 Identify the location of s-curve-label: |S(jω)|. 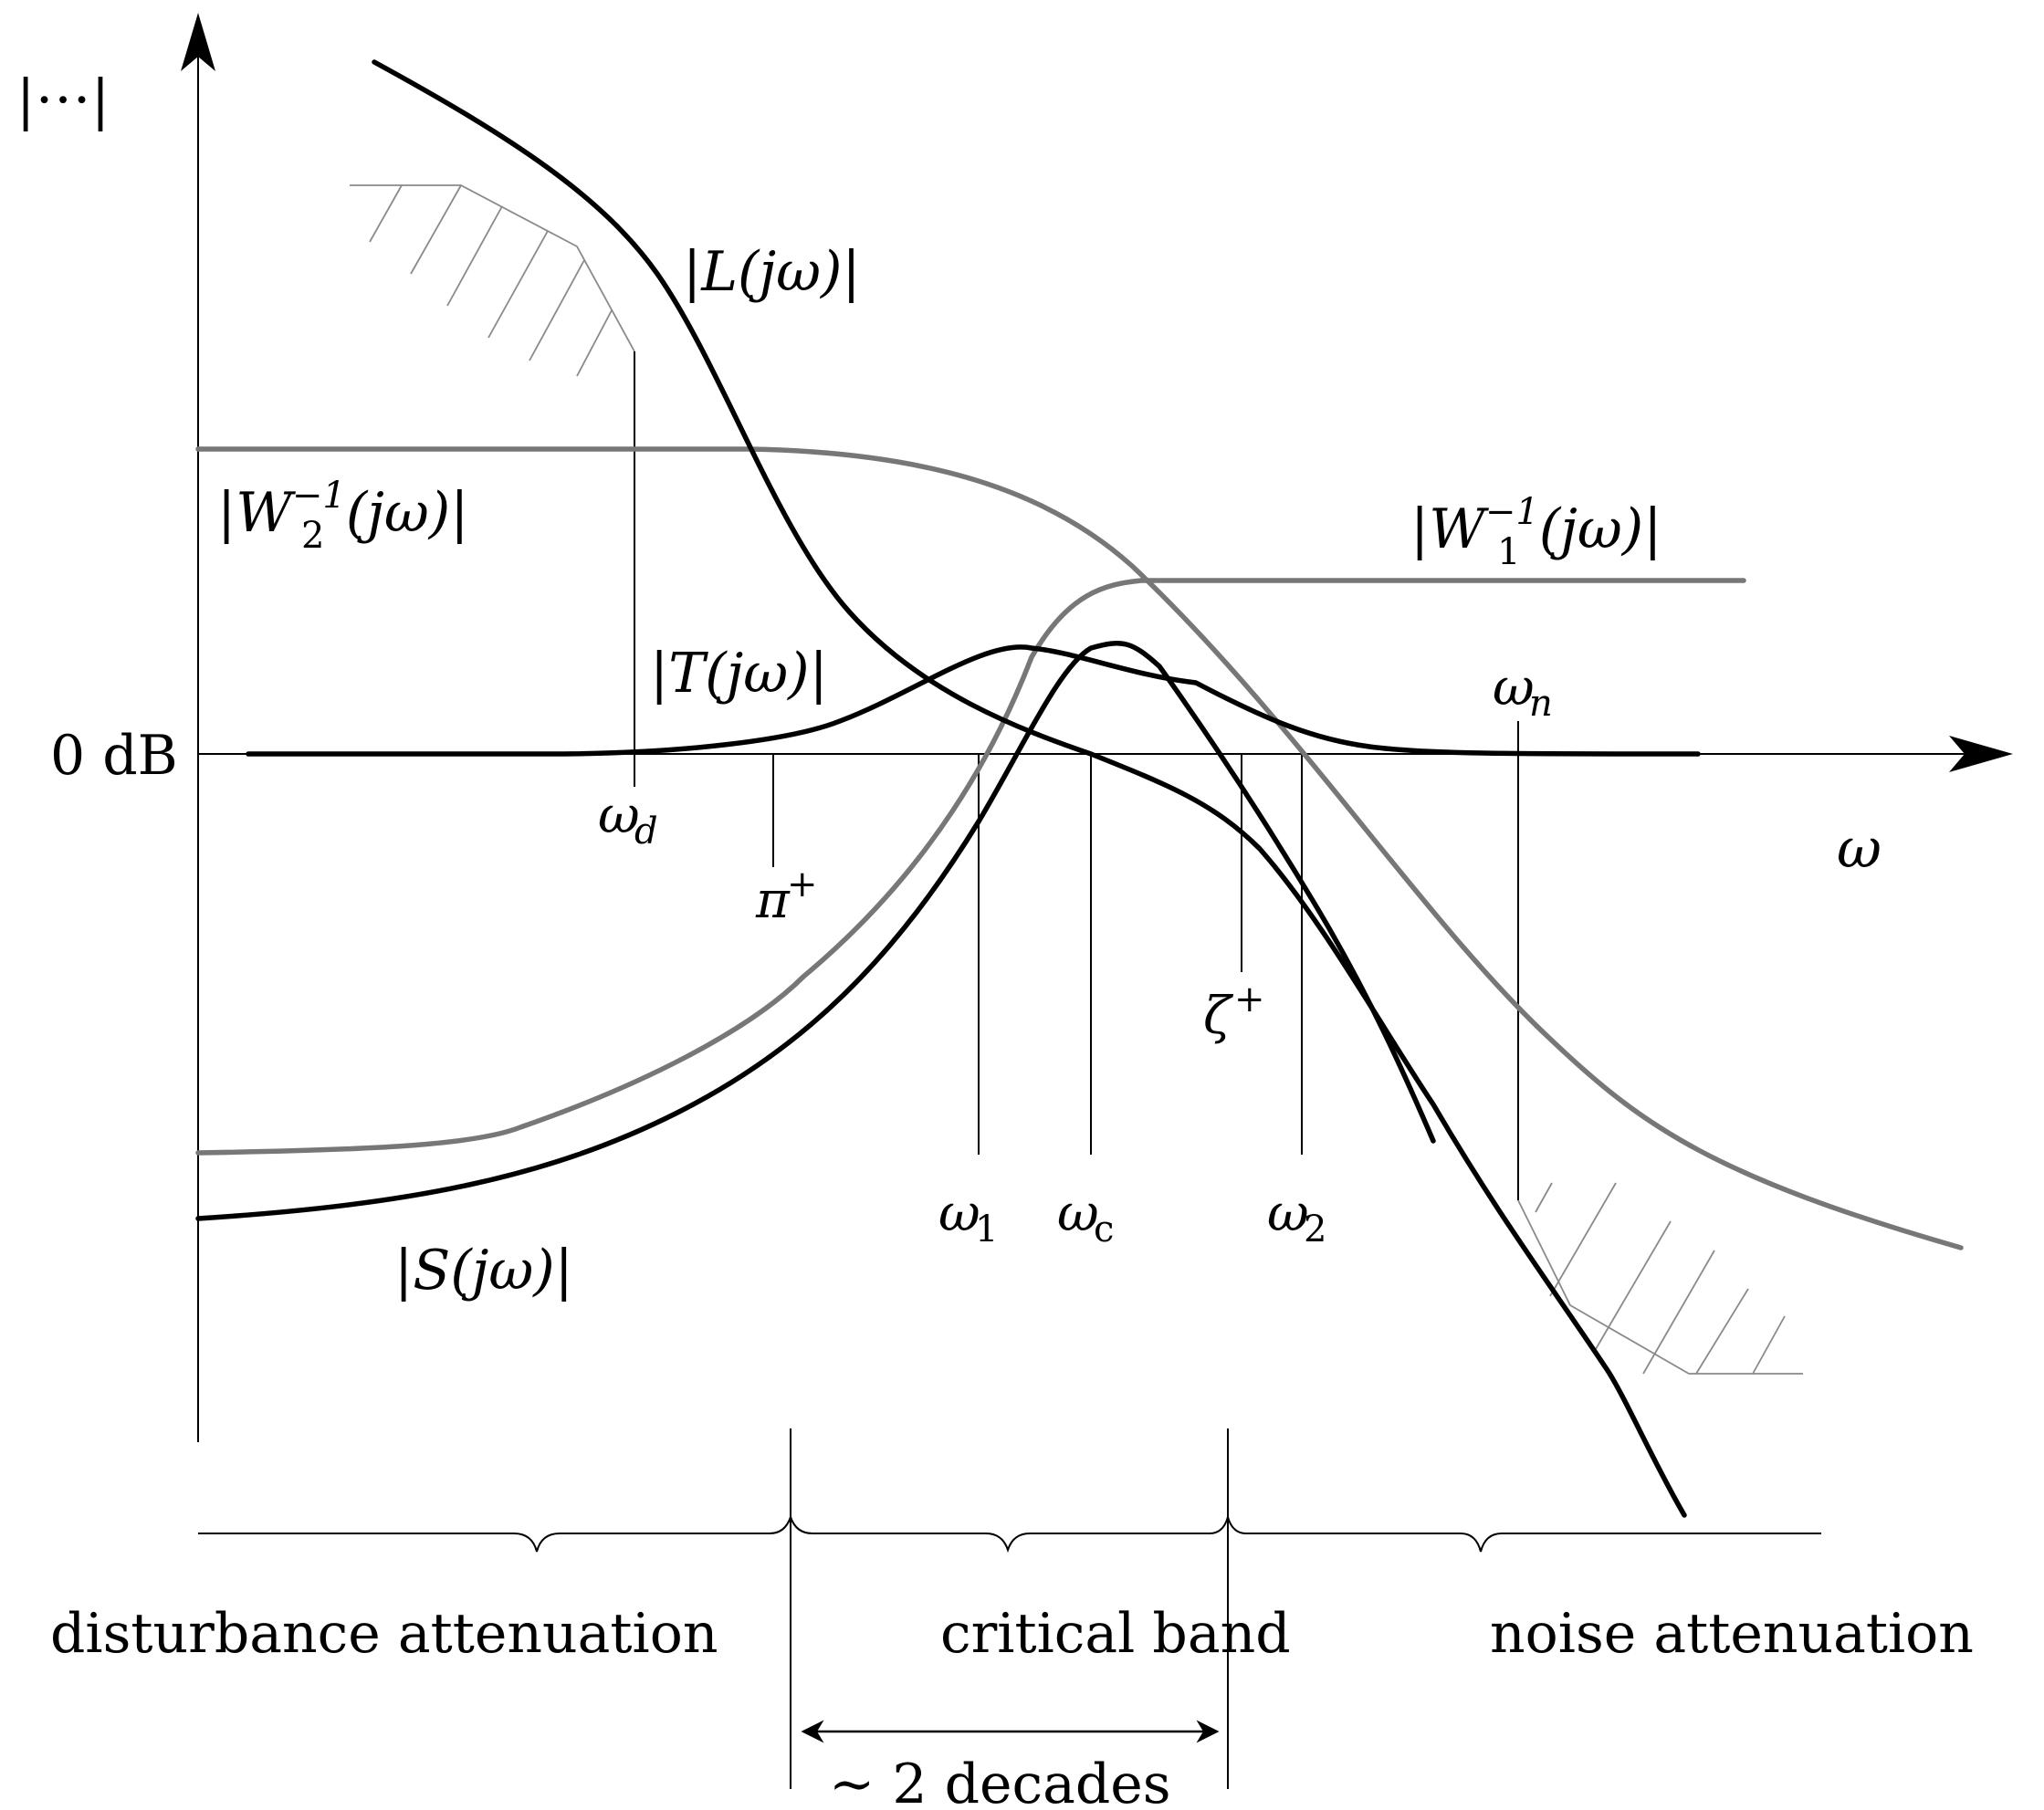
(483, 1271).